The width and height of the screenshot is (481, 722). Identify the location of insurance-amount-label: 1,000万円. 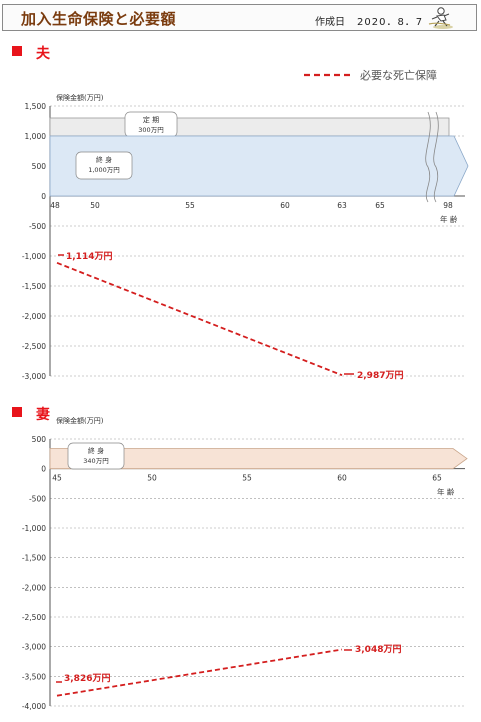
(104, 170).